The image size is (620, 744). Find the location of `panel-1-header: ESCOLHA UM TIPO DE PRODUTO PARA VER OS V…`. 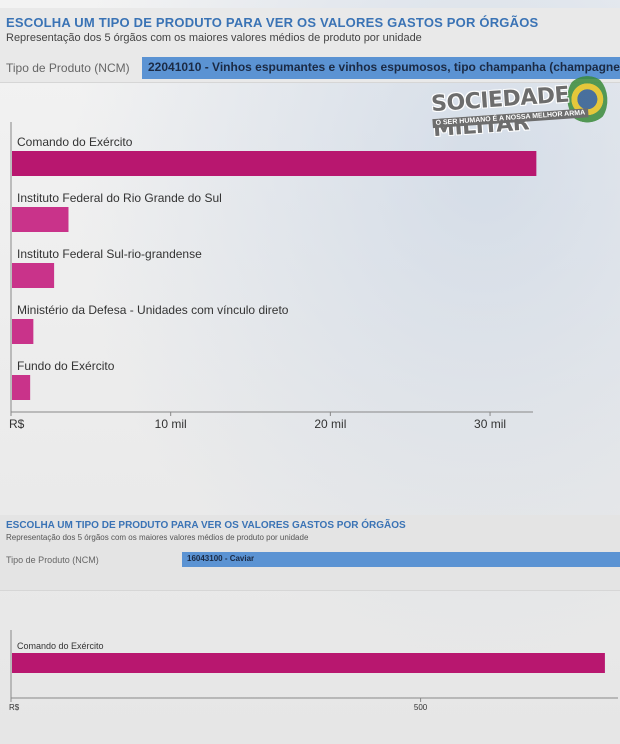

panel-1-header: ESCOLHA UM TIPO DE PRODUTO PARA VER OS V… is located at coordinates (310, 45).